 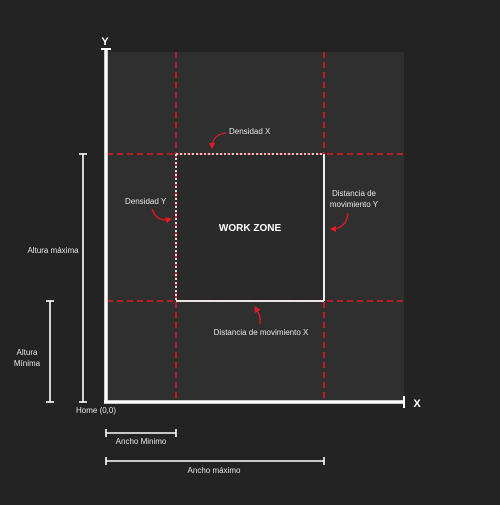 I want to click on density-y-arrow, so click(x=162, y=216).